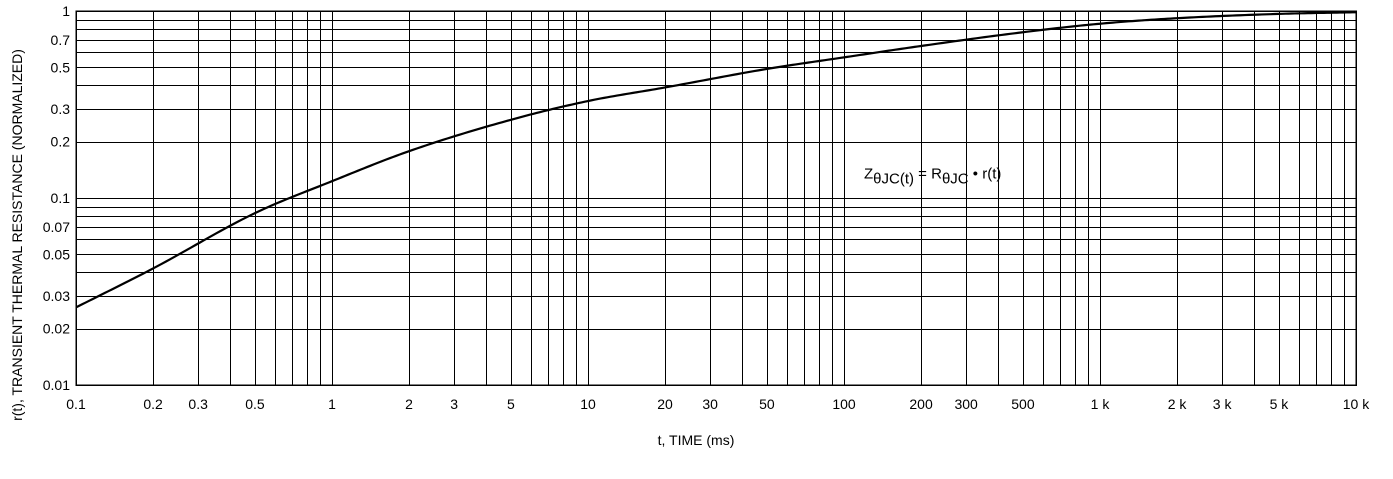  I want to click on y-tick-label: 0.2, so click(61, 142).